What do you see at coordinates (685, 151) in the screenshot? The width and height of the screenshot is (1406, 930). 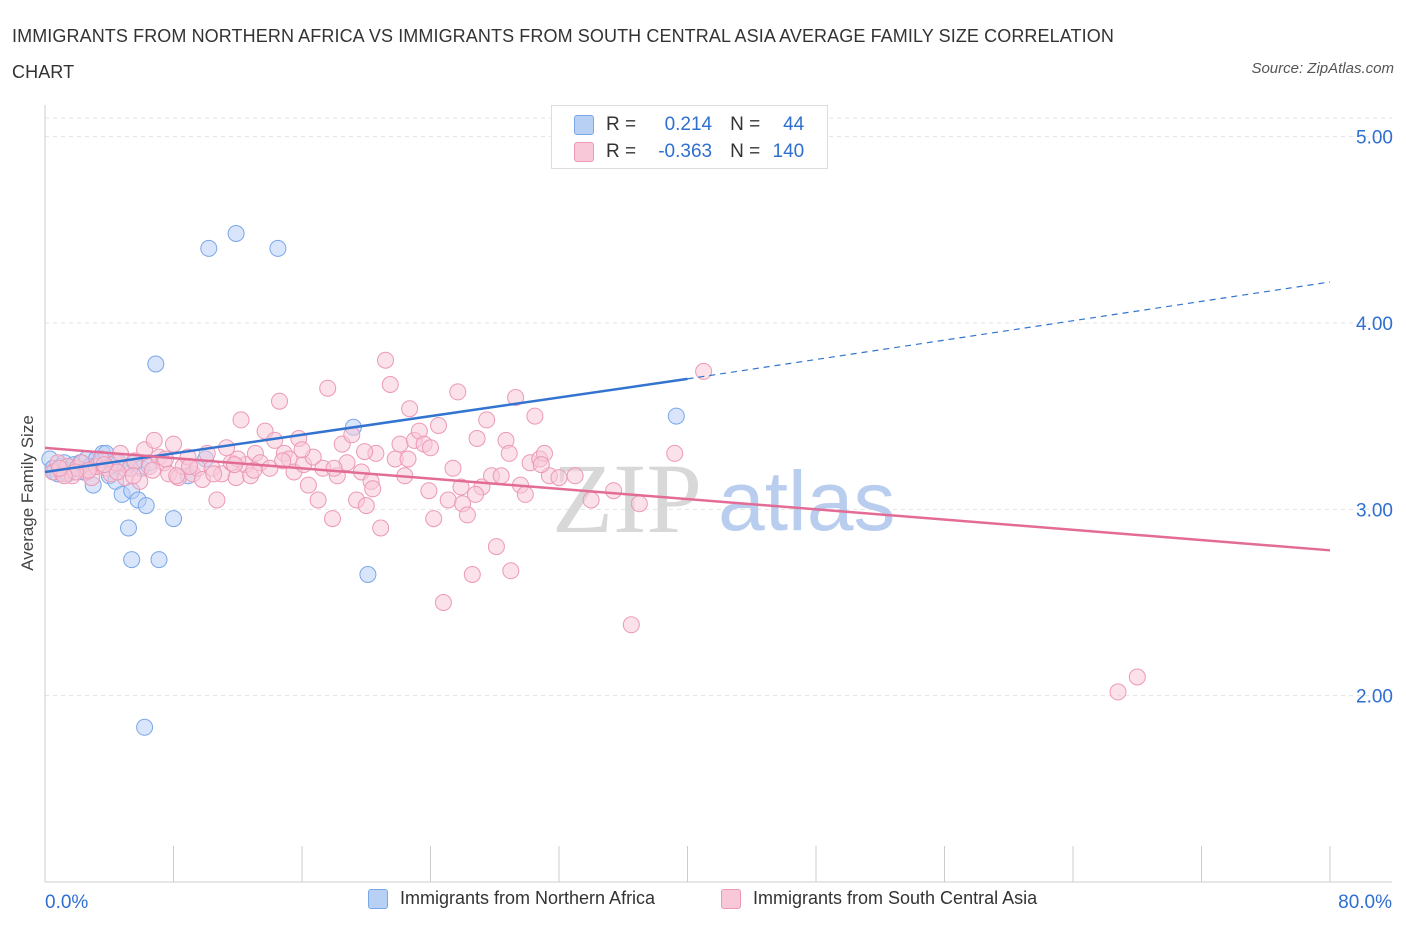 I see `r-value: -0.363` at bounding box center [685, 151].